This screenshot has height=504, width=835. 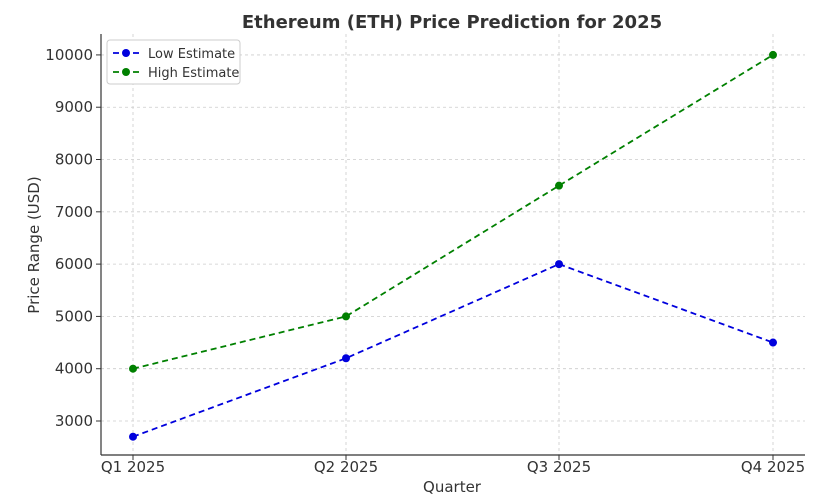 I want to click on legend-box, so click(x=173, y=62).